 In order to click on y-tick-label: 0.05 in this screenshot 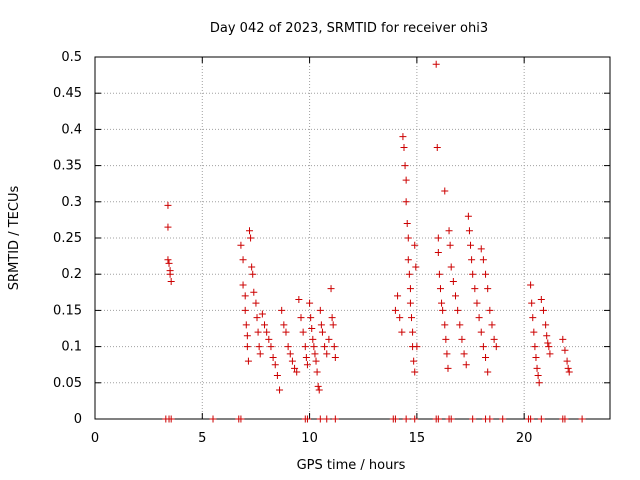, I will do `click(67, 383)`.